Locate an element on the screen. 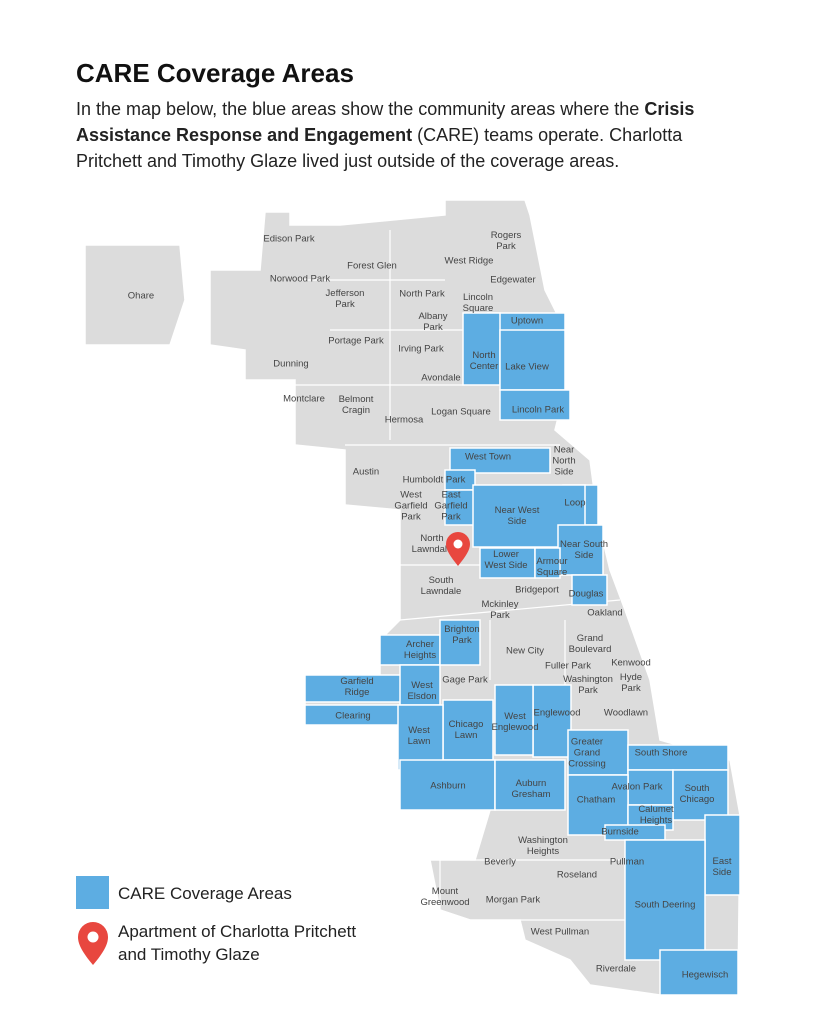  area-label: Burnside is located at coordinates (620, 832).